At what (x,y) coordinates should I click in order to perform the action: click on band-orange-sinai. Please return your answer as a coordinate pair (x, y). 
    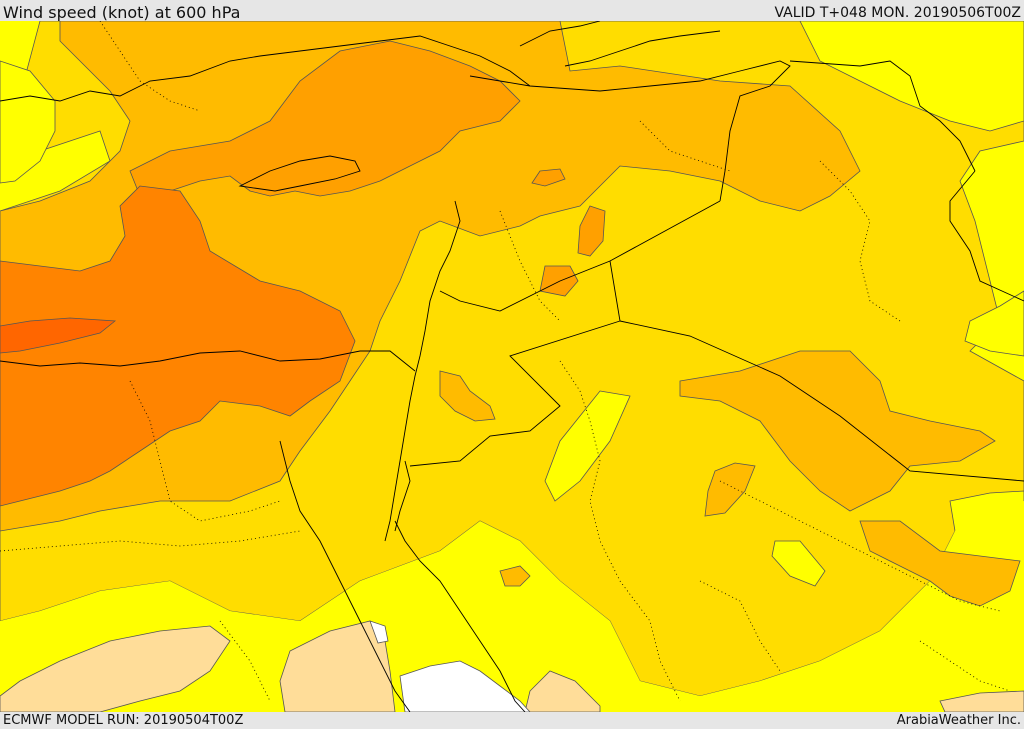
    Looking at the image, I should click on (591, 231).